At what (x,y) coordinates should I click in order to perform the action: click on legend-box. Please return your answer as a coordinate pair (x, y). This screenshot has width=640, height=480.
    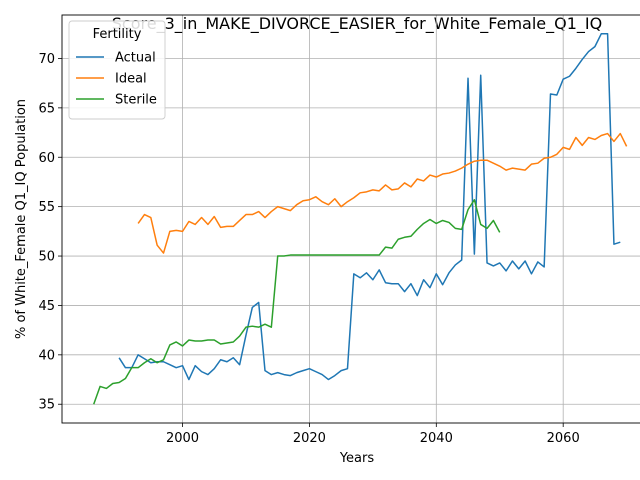
    Looking at the image, I should click on (117, 70).